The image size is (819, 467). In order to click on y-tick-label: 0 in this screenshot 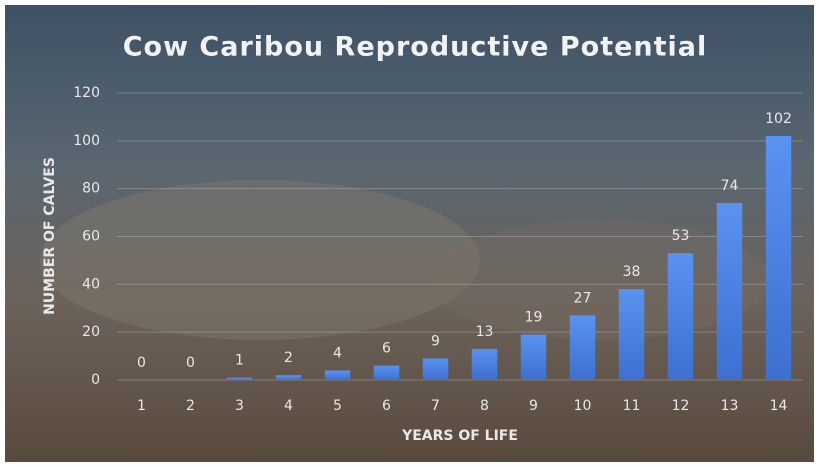, I will do `click(95, 380)`.